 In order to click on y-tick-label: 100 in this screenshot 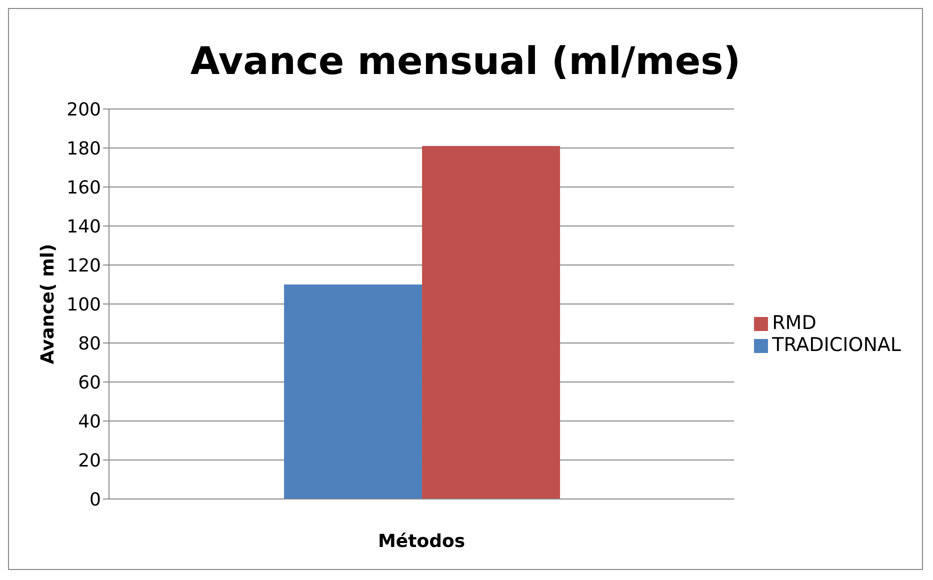, I will do `click(83, 305)`.